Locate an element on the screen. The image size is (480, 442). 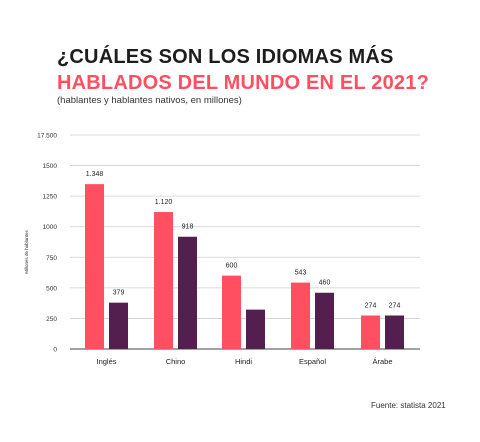
x-tick-label: Español is located at coordinates (312, 361).